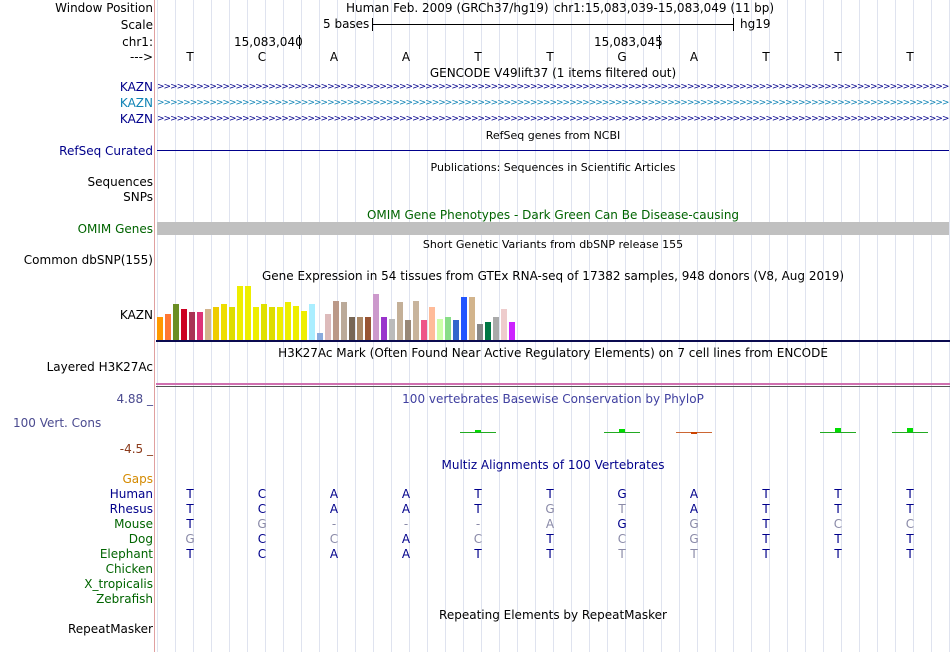 The image size is (950, 652). Describe the element at coordinates (136, 315) in the screenshot. I see `gtex-gene-label: KAZN` at that location.